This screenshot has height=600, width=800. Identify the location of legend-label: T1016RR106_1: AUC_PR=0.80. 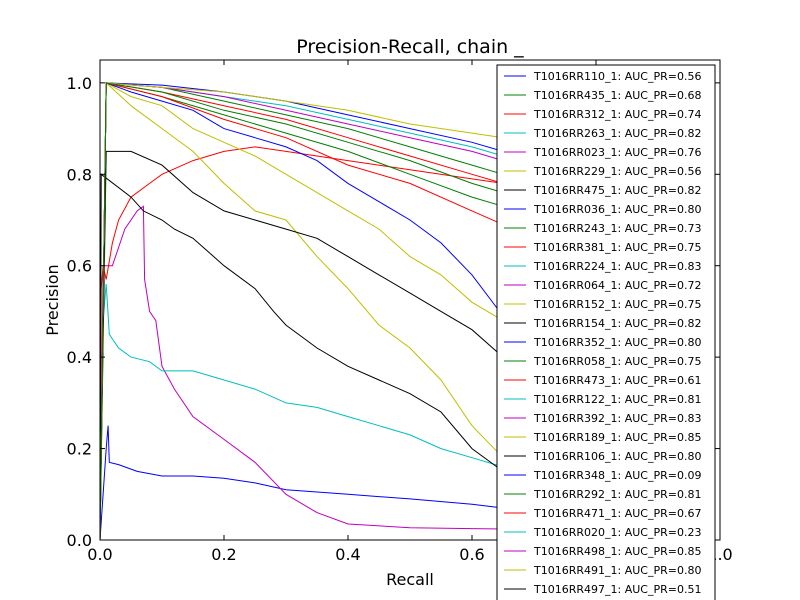
(617, 456).